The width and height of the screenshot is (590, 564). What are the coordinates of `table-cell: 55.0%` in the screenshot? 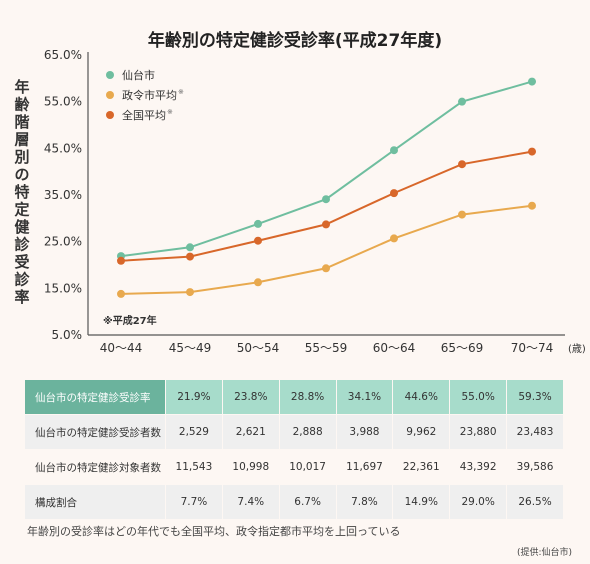 It's located at (478, 397).